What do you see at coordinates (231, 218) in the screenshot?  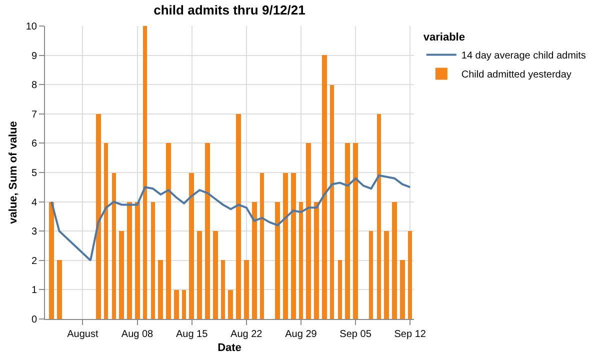 I see `line-series` at bounding box center [231, 218].